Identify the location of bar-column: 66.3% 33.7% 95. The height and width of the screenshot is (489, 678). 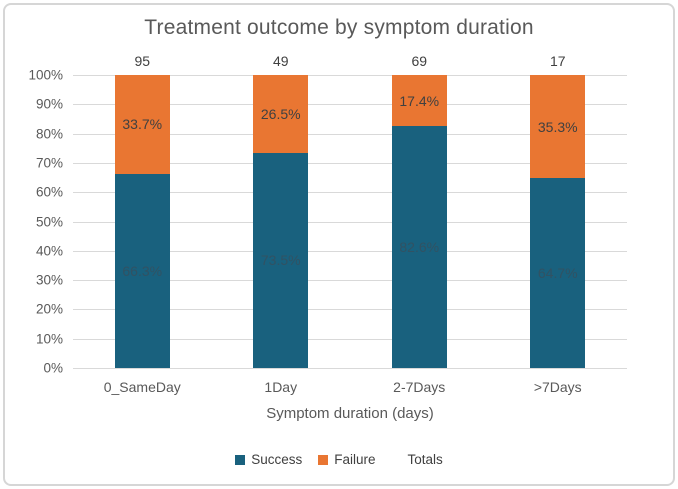
(142, 210).